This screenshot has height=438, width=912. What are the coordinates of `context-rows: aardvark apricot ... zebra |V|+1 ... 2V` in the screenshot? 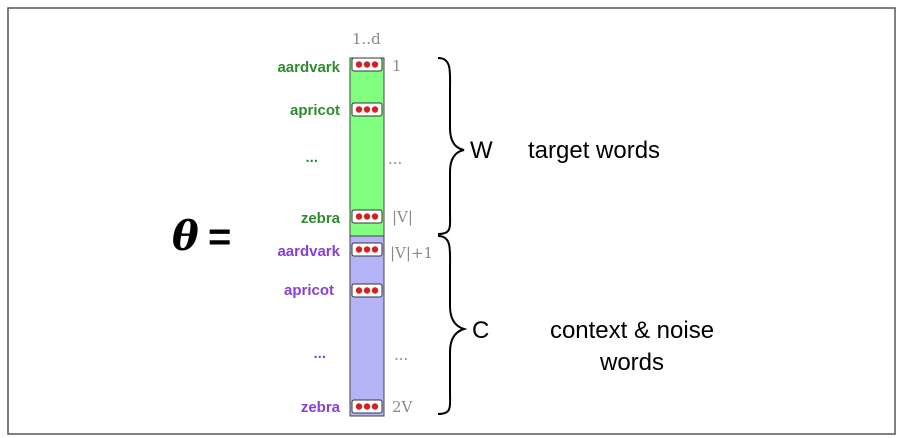 It's located at (355, 329).